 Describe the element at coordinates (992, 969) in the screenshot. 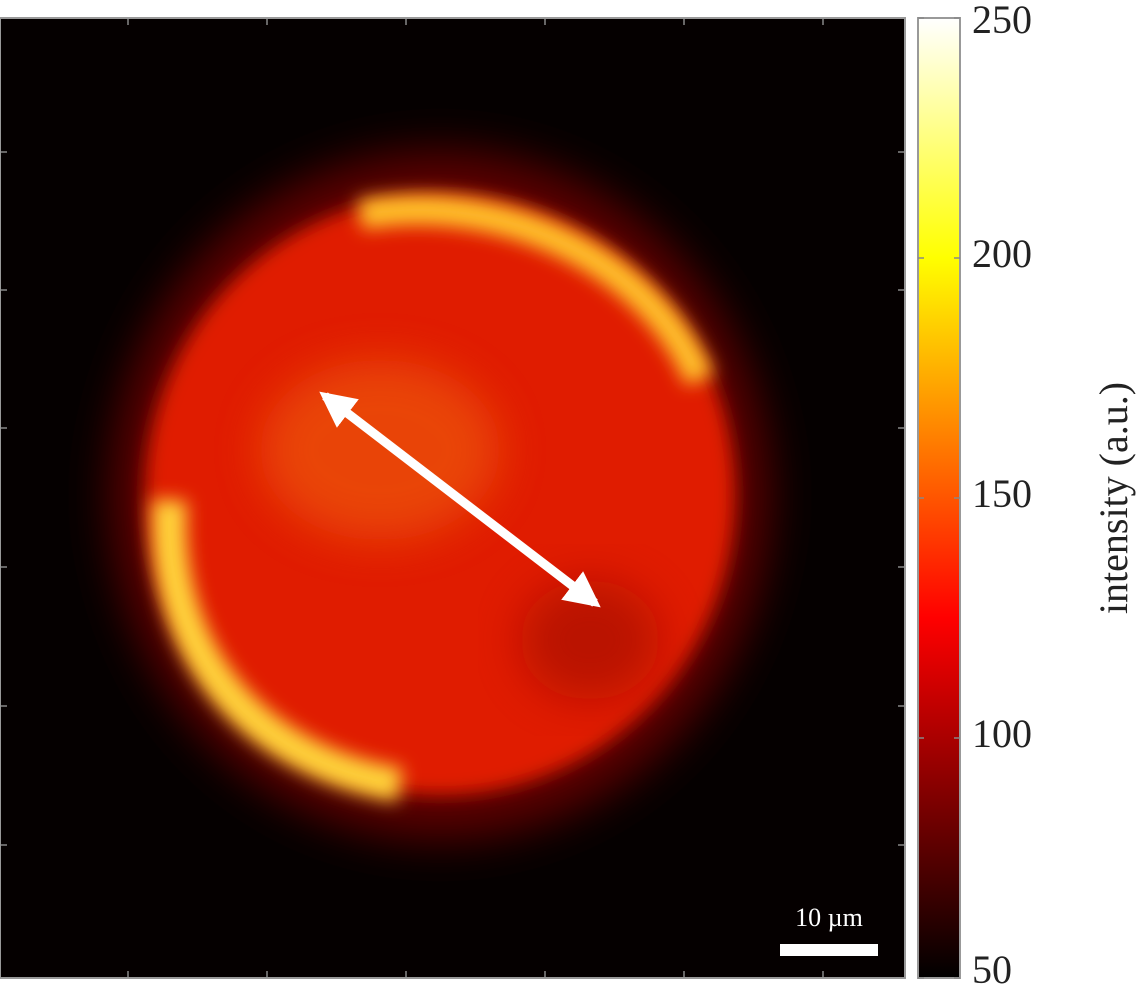

I see `colorbar-tick-label: 50` at that location.